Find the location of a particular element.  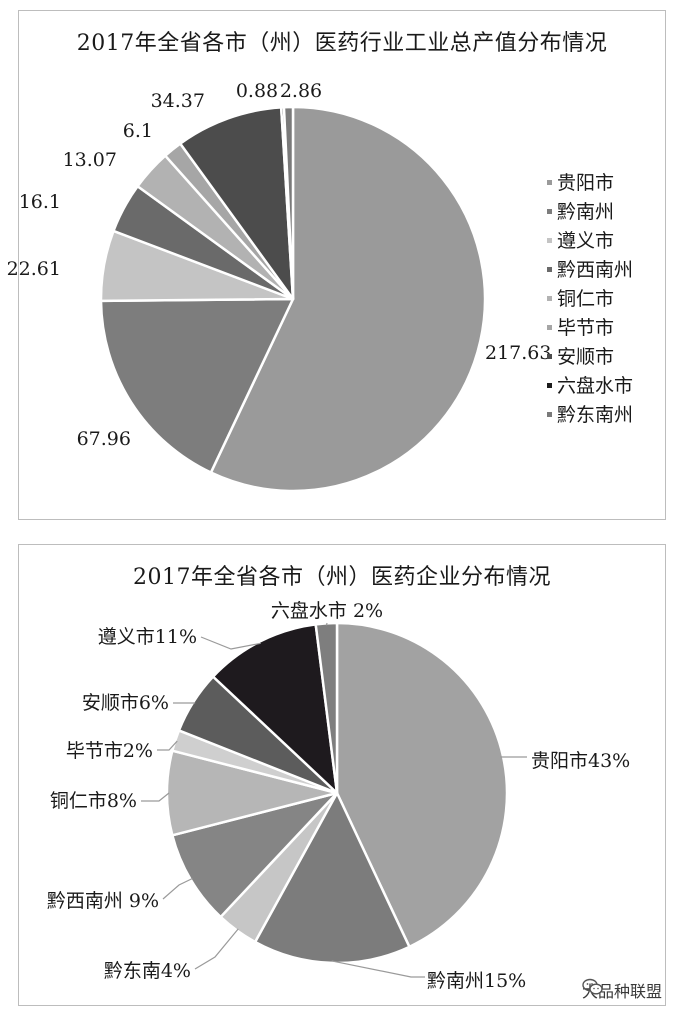

legend-item: 安顺市 is located at coordinates (580, 357).